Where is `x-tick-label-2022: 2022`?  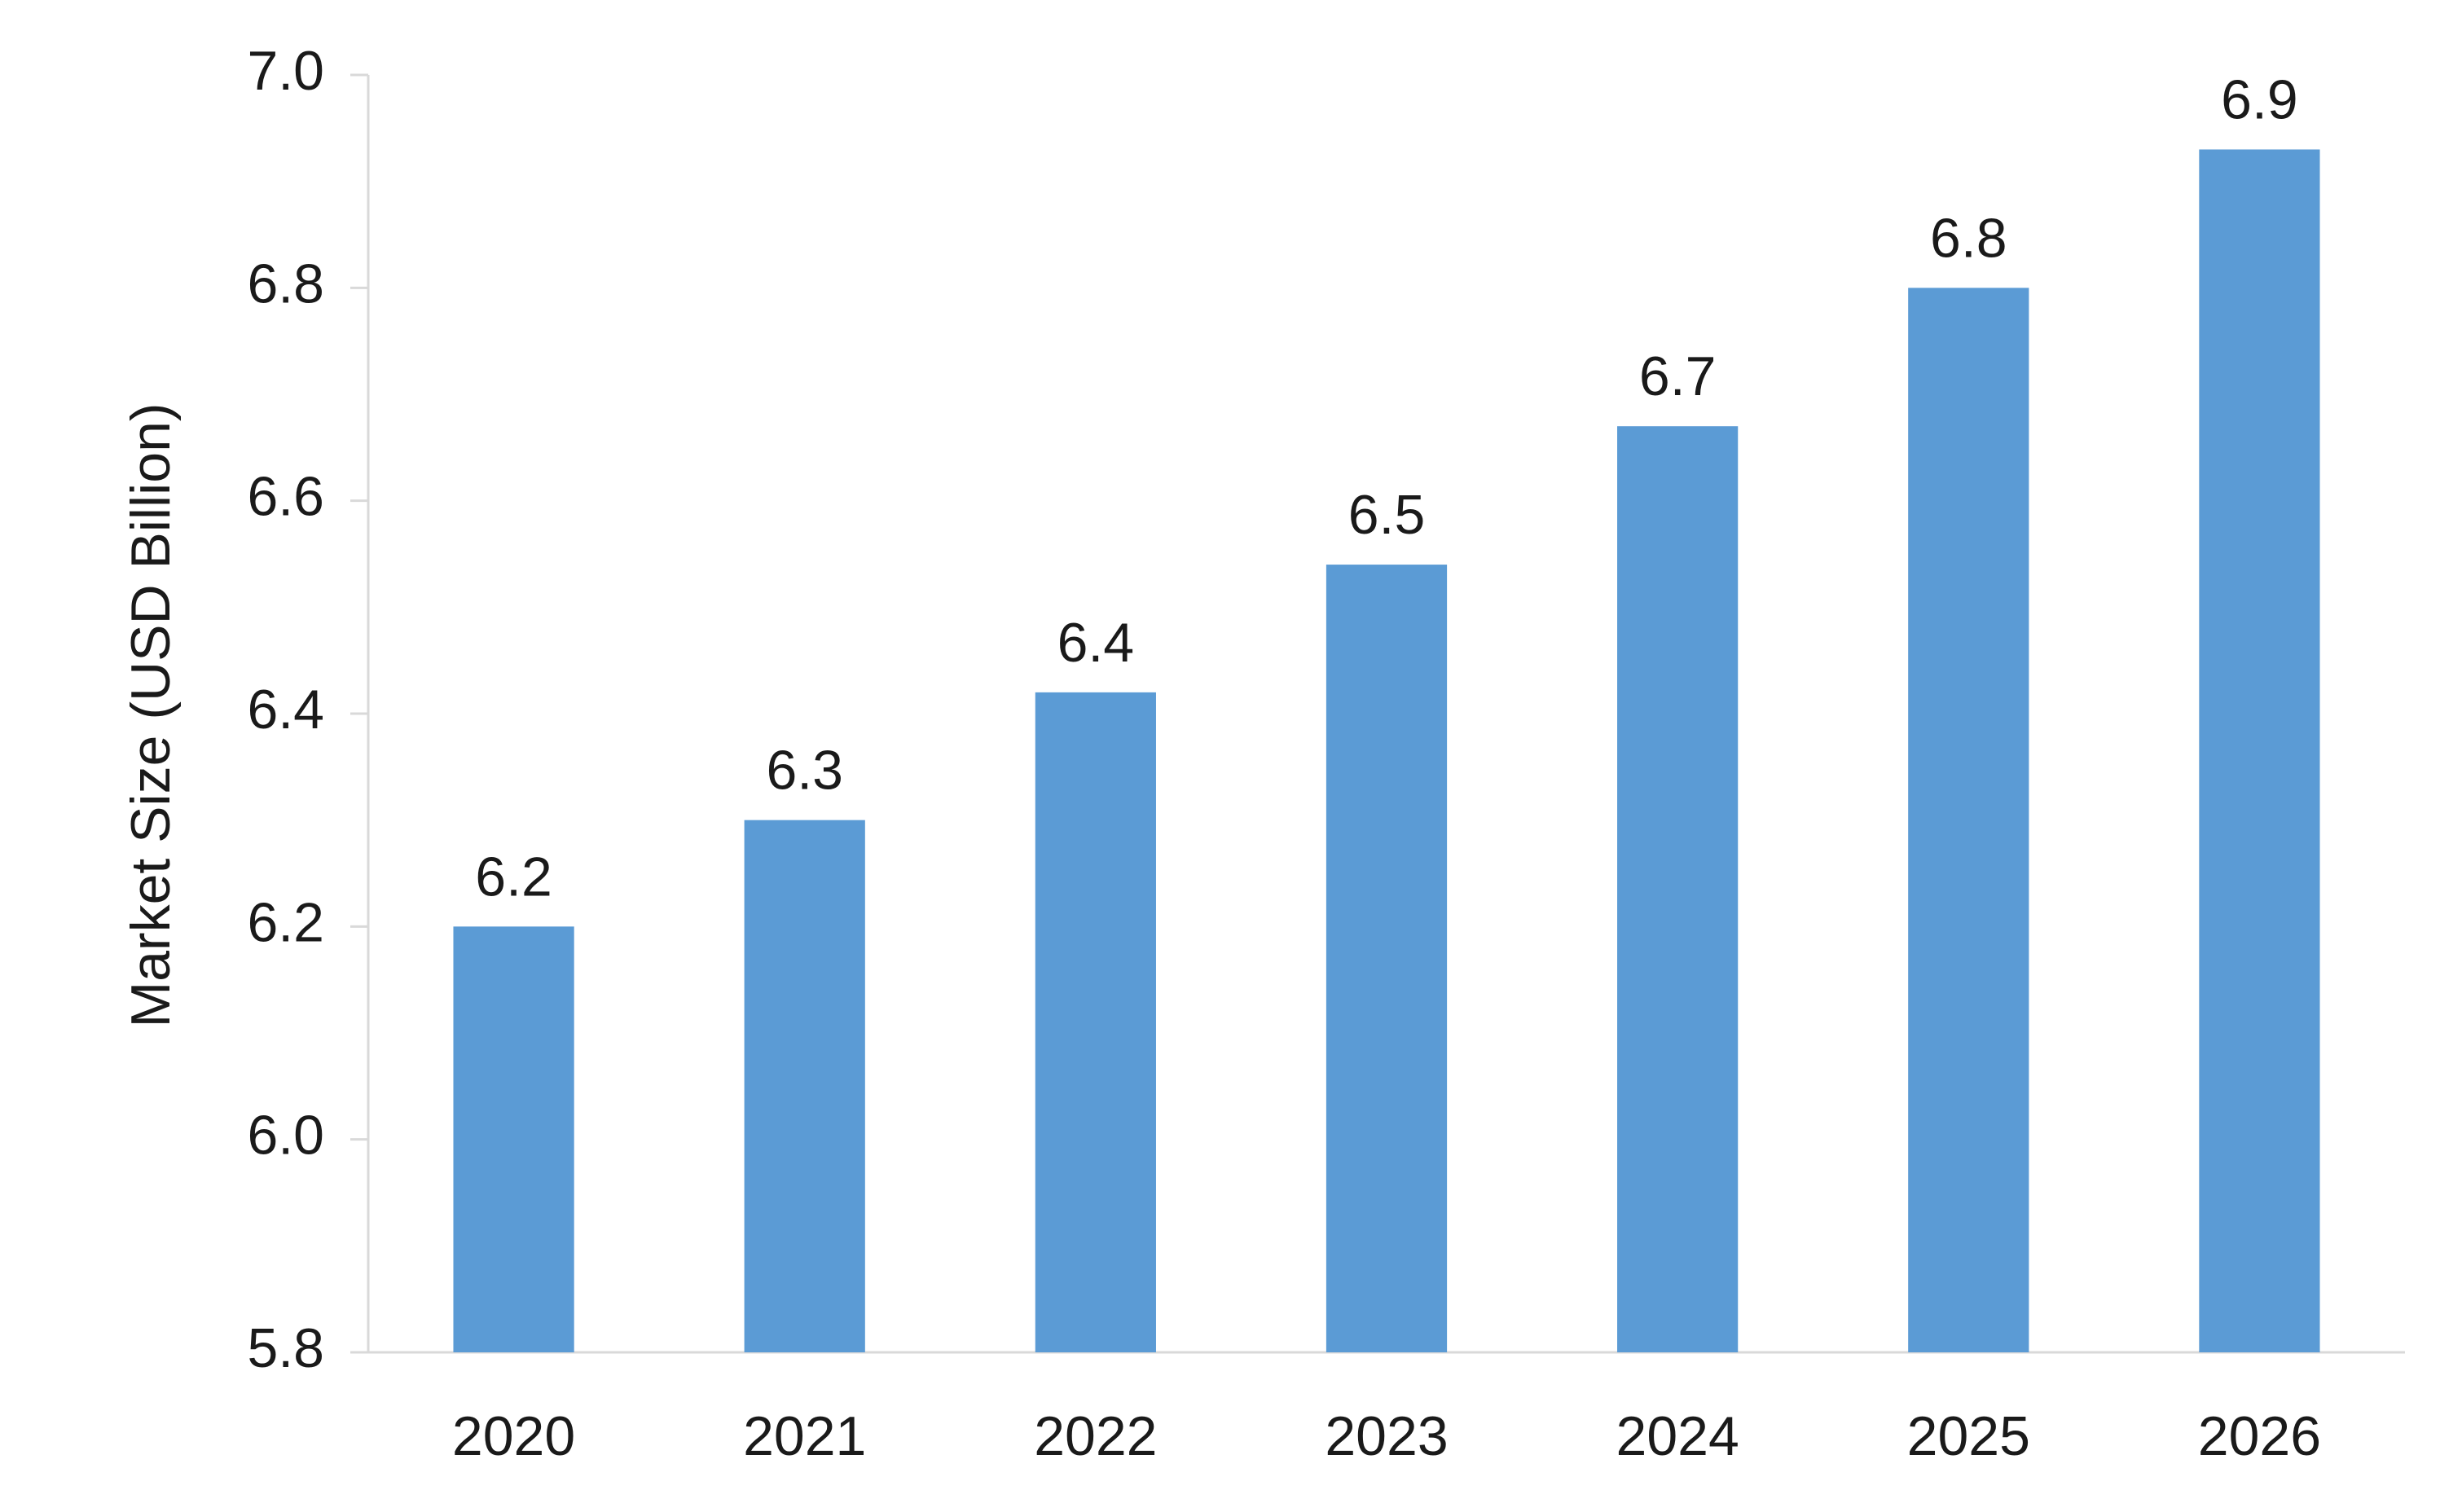
x-tick-label-2022: 2022 is located at coordinates (1095, 1436).